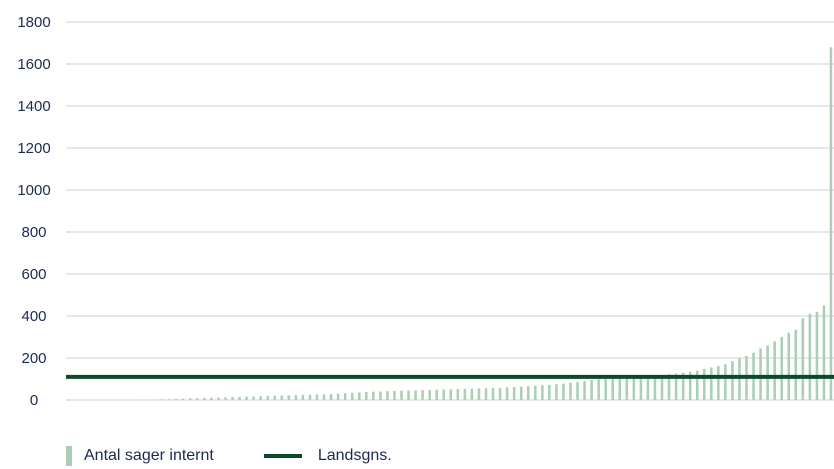 The height and width of the screenshot is (469, 834). What do you see at coordinates (33, 22) in the screenshot?
I see `y-tick-label: 1800` at bounding box center [33, 22].